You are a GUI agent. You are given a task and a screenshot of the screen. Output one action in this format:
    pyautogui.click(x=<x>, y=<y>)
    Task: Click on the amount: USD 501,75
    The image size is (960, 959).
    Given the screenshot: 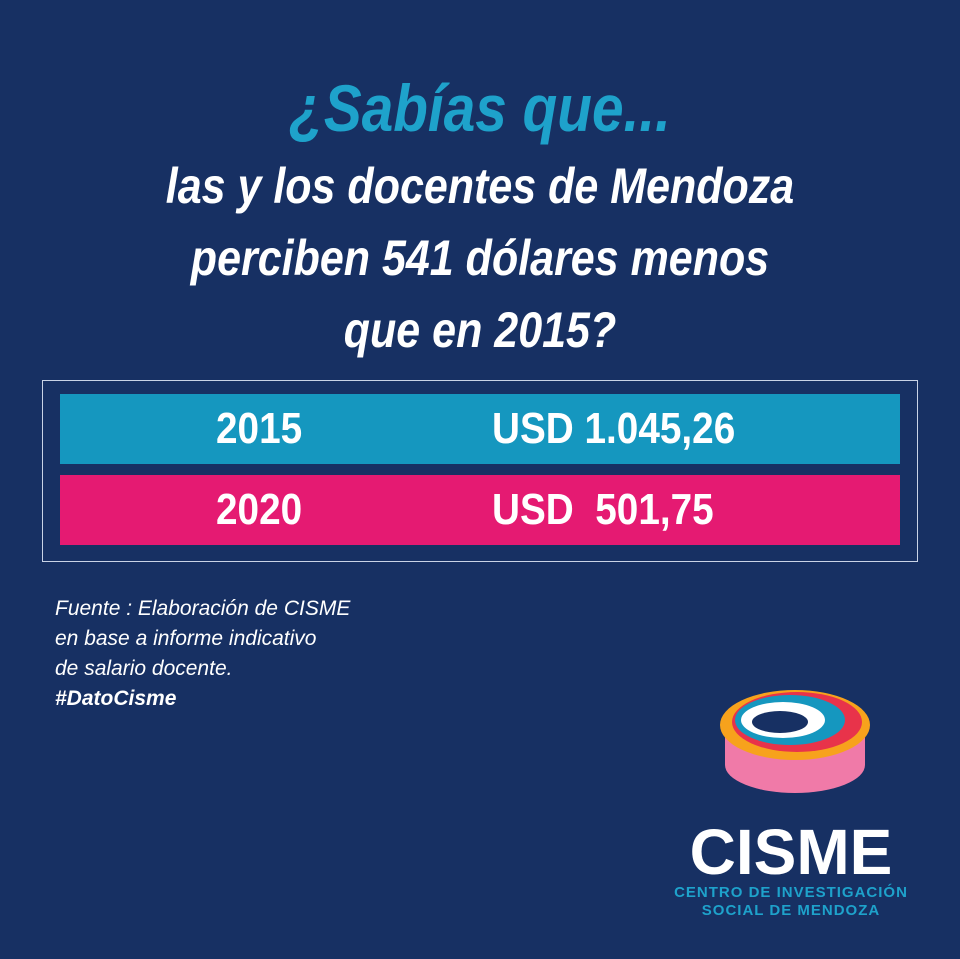 What is the action you would take?
    pyautogui.click(x=603, y=509)
    